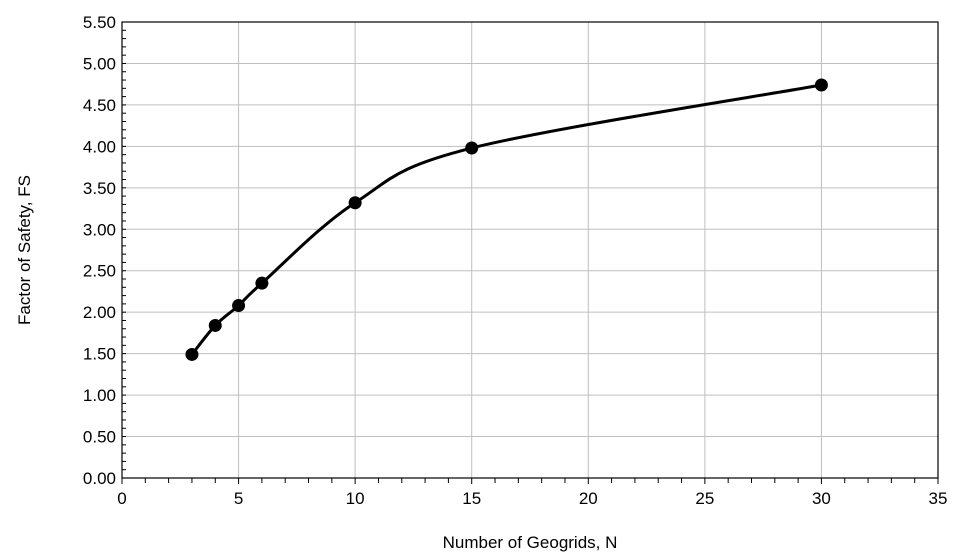 The height and width of the screenshot is (554, 955). I want to click on y-tick-label: 3.00, so click(99, 229).